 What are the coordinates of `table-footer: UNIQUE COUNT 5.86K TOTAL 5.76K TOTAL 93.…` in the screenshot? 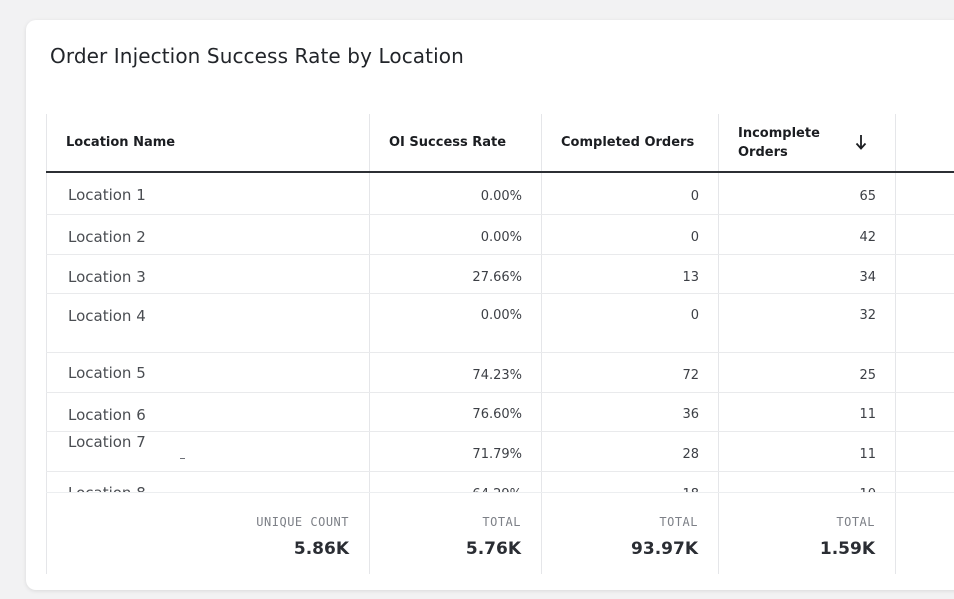 It's located at (500, 533).